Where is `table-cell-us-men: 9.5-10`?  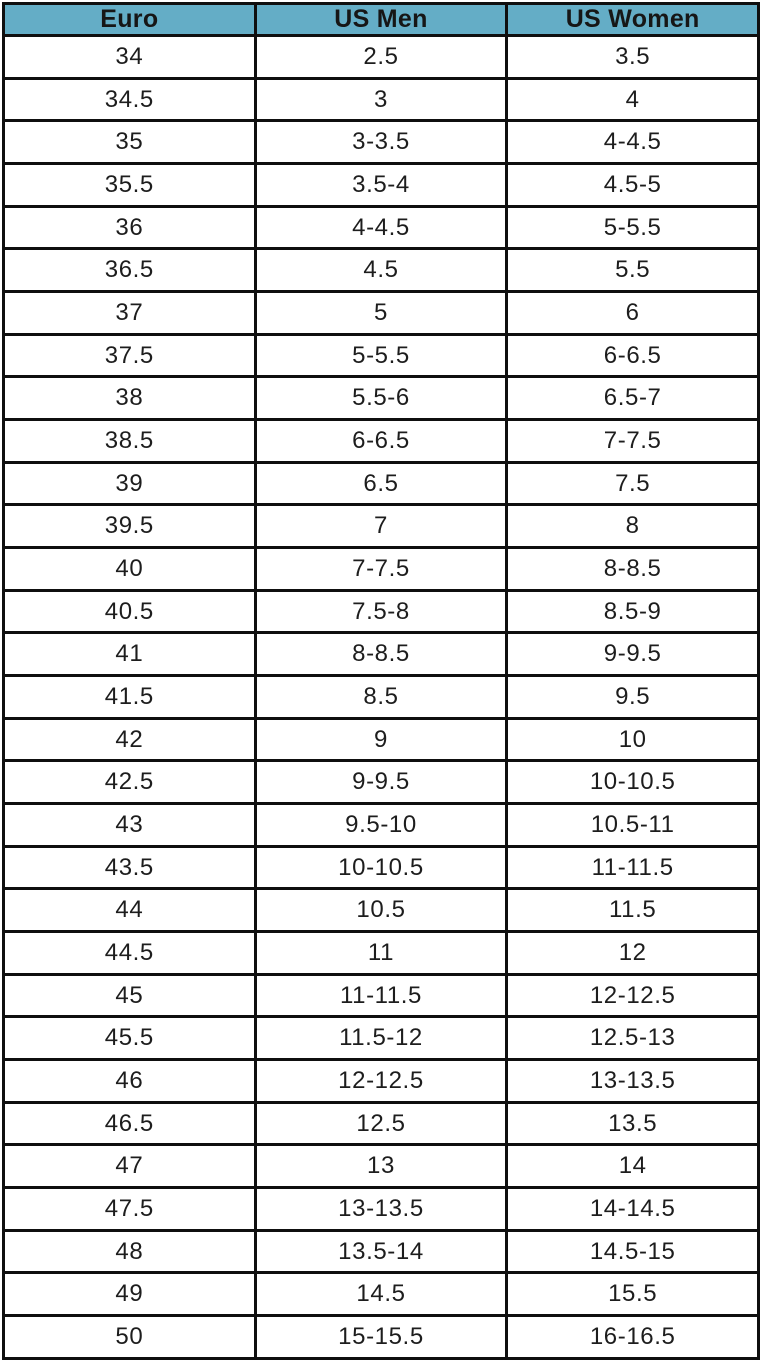 table-cell-us-men: 9.5-10 is located at coordinates (381, 825).